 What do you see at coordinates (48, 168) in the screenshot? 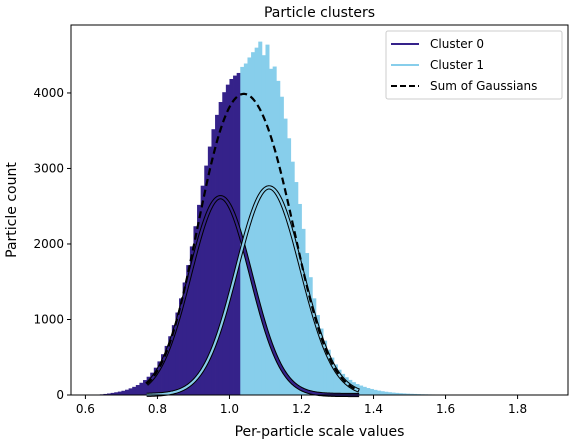
I see `y-tick-label: 3000` at bounding box center [48, 168].